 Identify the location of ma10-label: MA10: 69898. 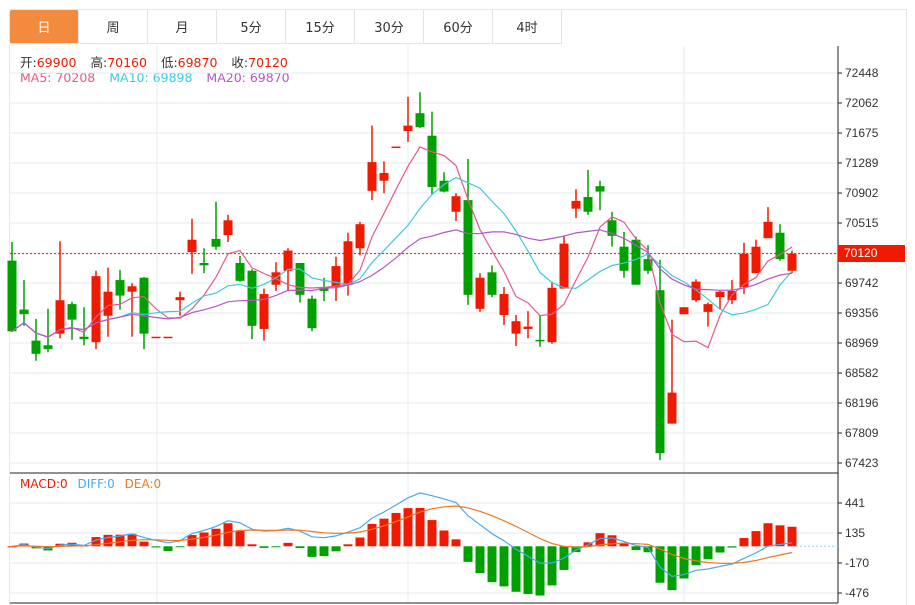
(151, 77).